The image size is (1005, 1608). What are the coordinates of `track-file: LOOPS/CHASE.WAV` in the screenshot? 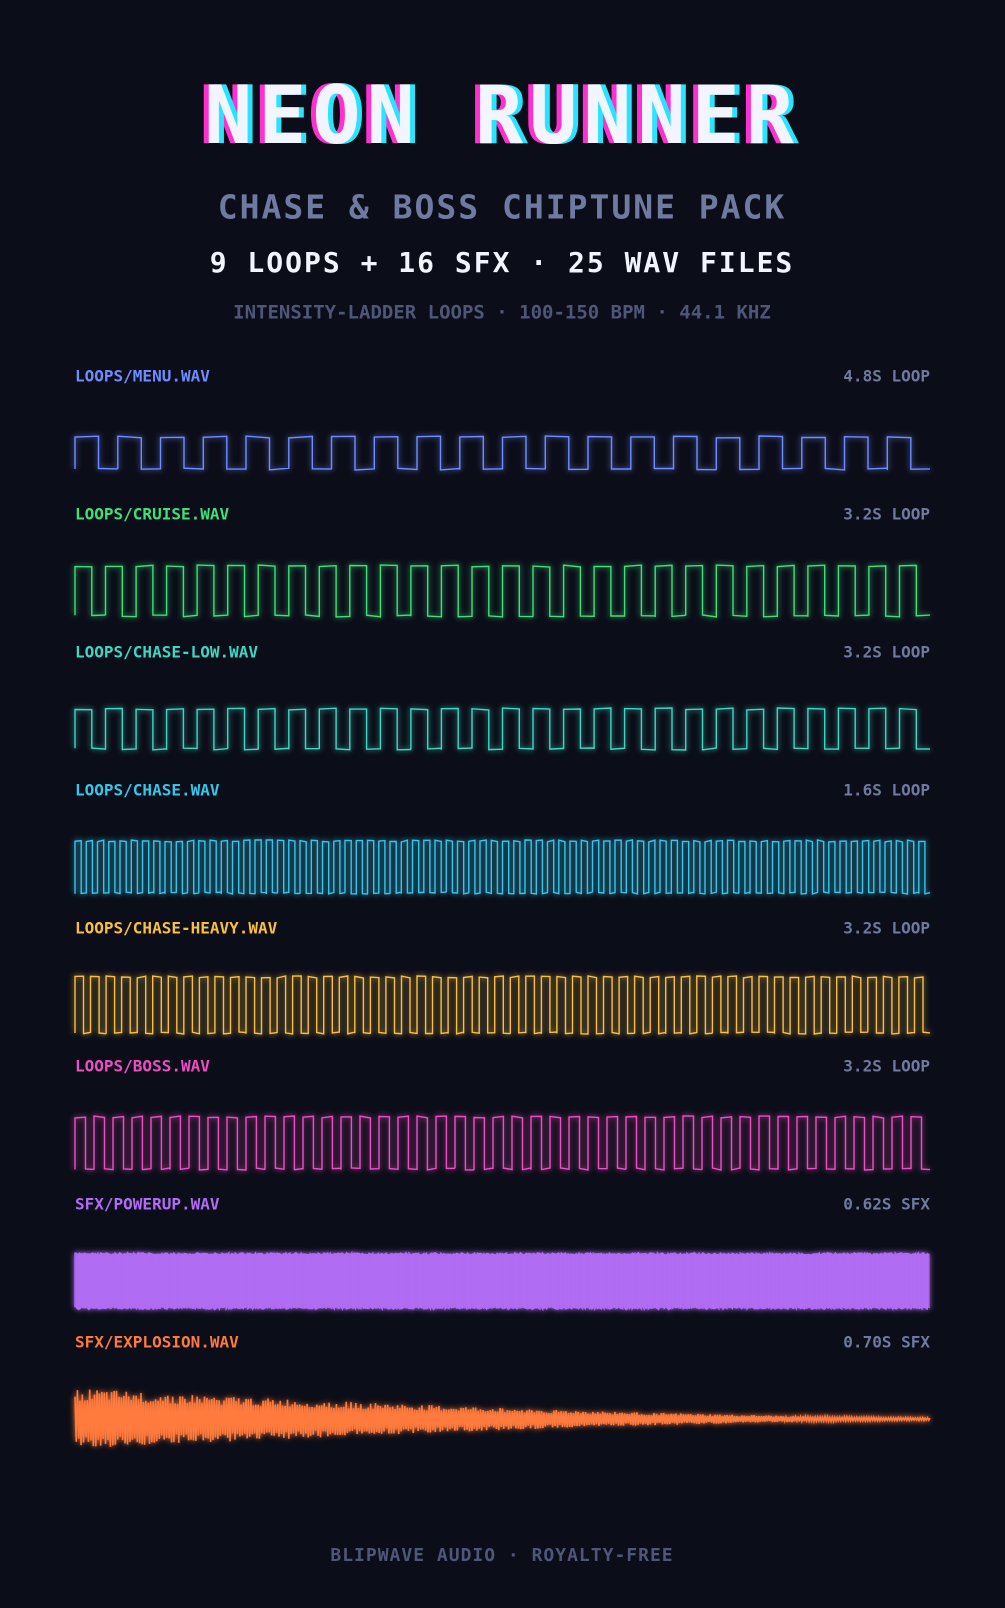 It's located at (147, 790).